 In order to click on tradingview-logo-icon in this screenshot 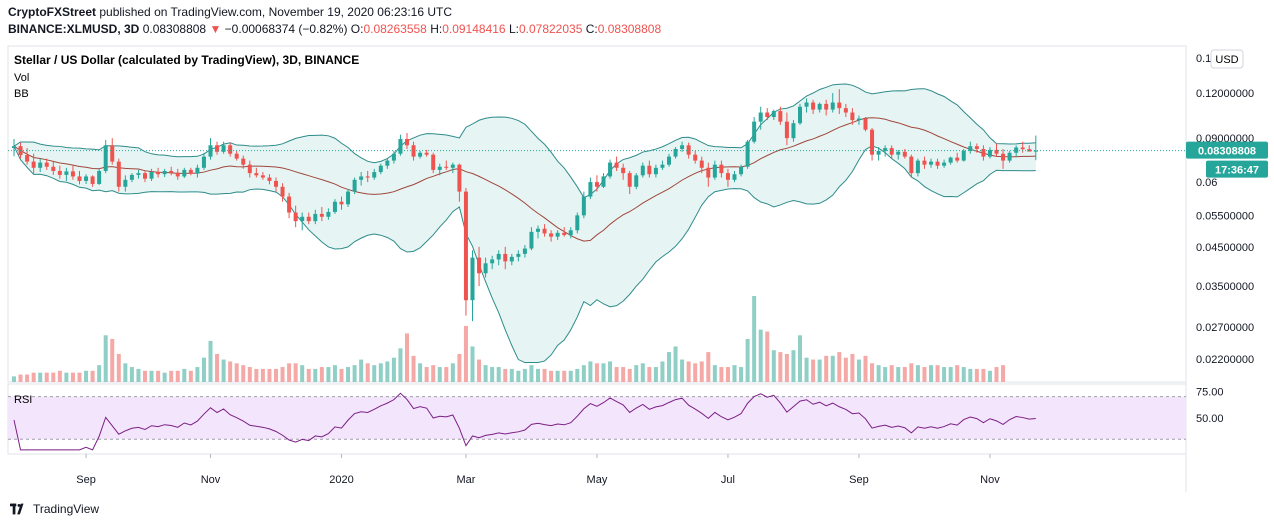, I will do `click(19, 509)`.